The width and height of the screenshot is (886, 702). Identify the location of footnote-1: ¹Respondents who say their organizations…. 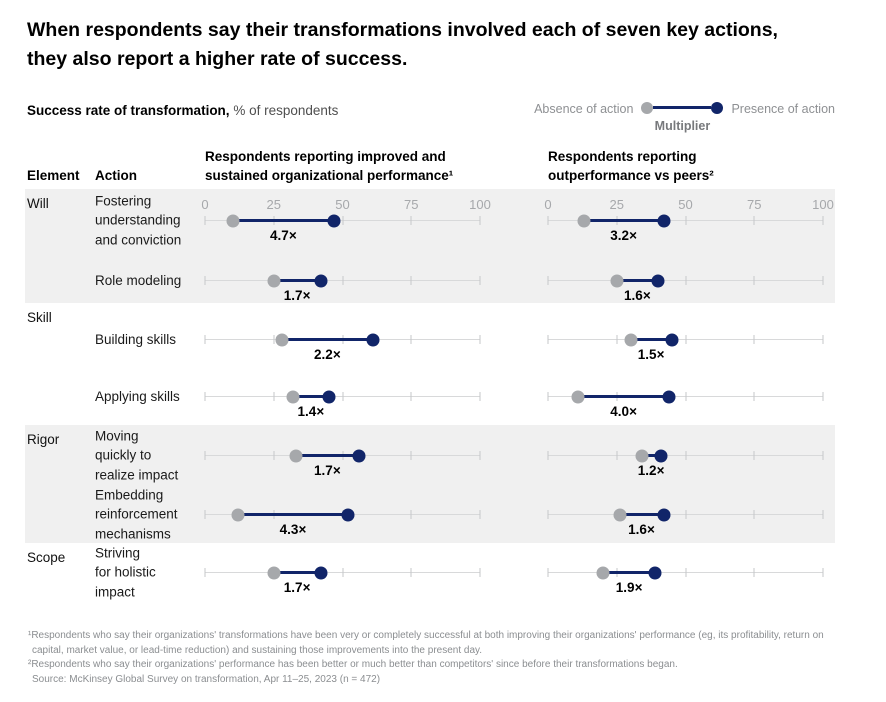
(426, 642).